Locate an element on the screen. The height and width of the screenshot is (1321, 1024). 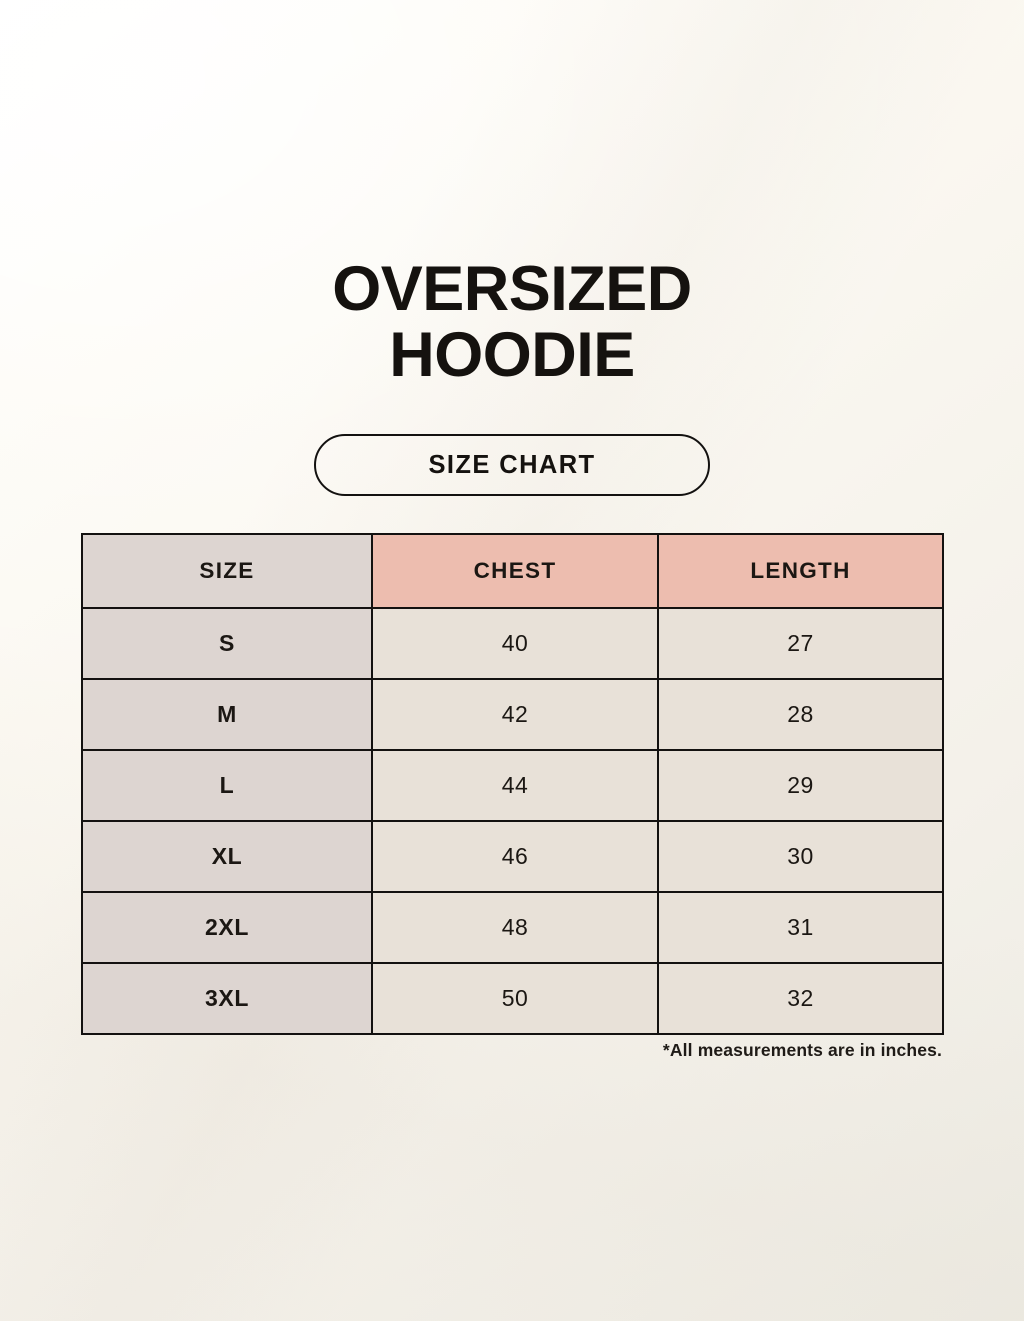
cell-size: 3XL is located at coordinates (227, 998).